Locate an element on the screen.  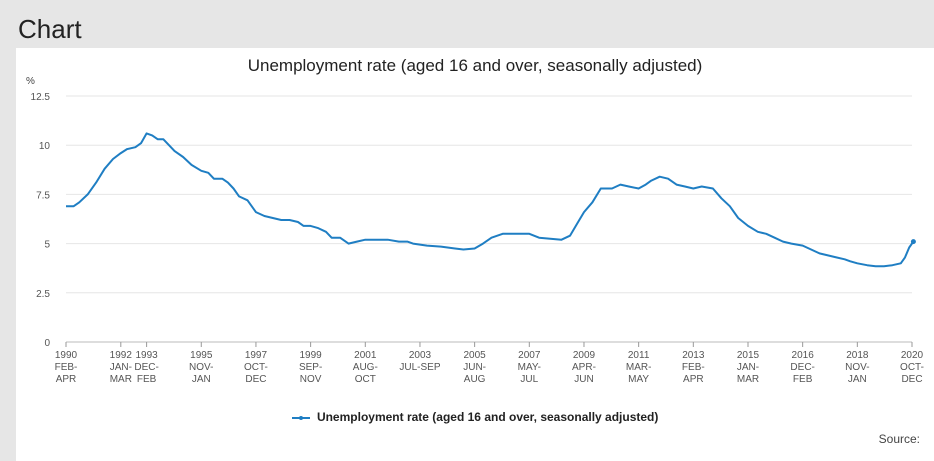
legend-line-icon is located at coordinates (300, 417).